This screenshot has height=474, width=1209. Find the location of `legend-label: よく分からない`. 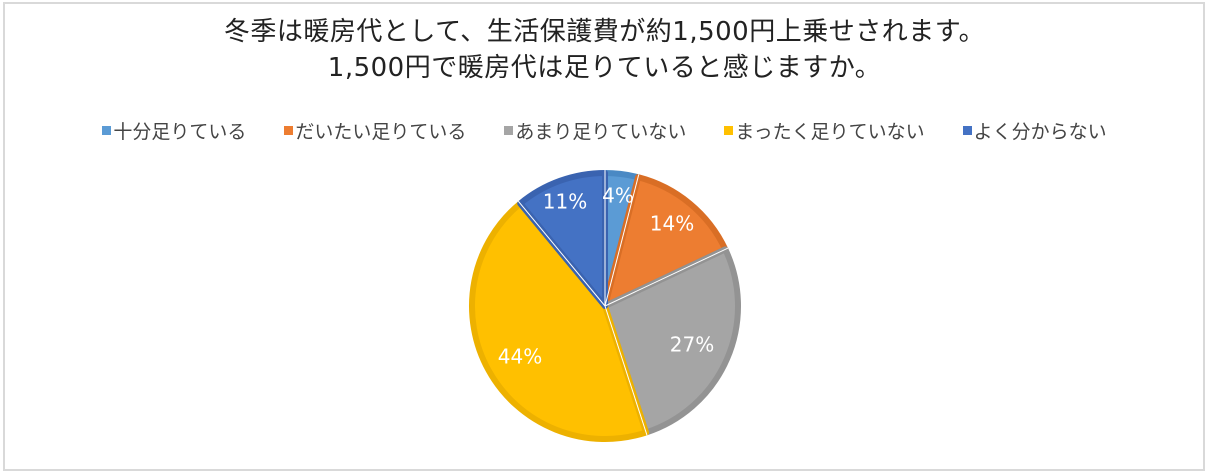

legend-label: よく分からない is located at coordinates (1040, 132).